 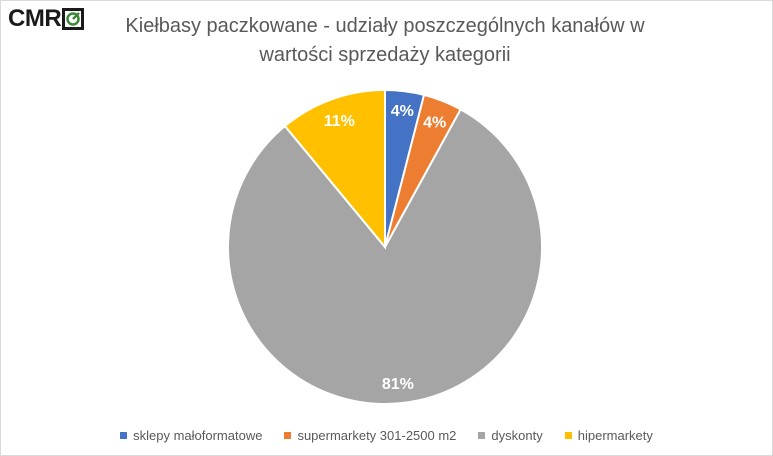 What do you see at coordinates (615, 435) in the screenshot?
I see `legend-label: hipermarkety` at bounding box center [615, 435].